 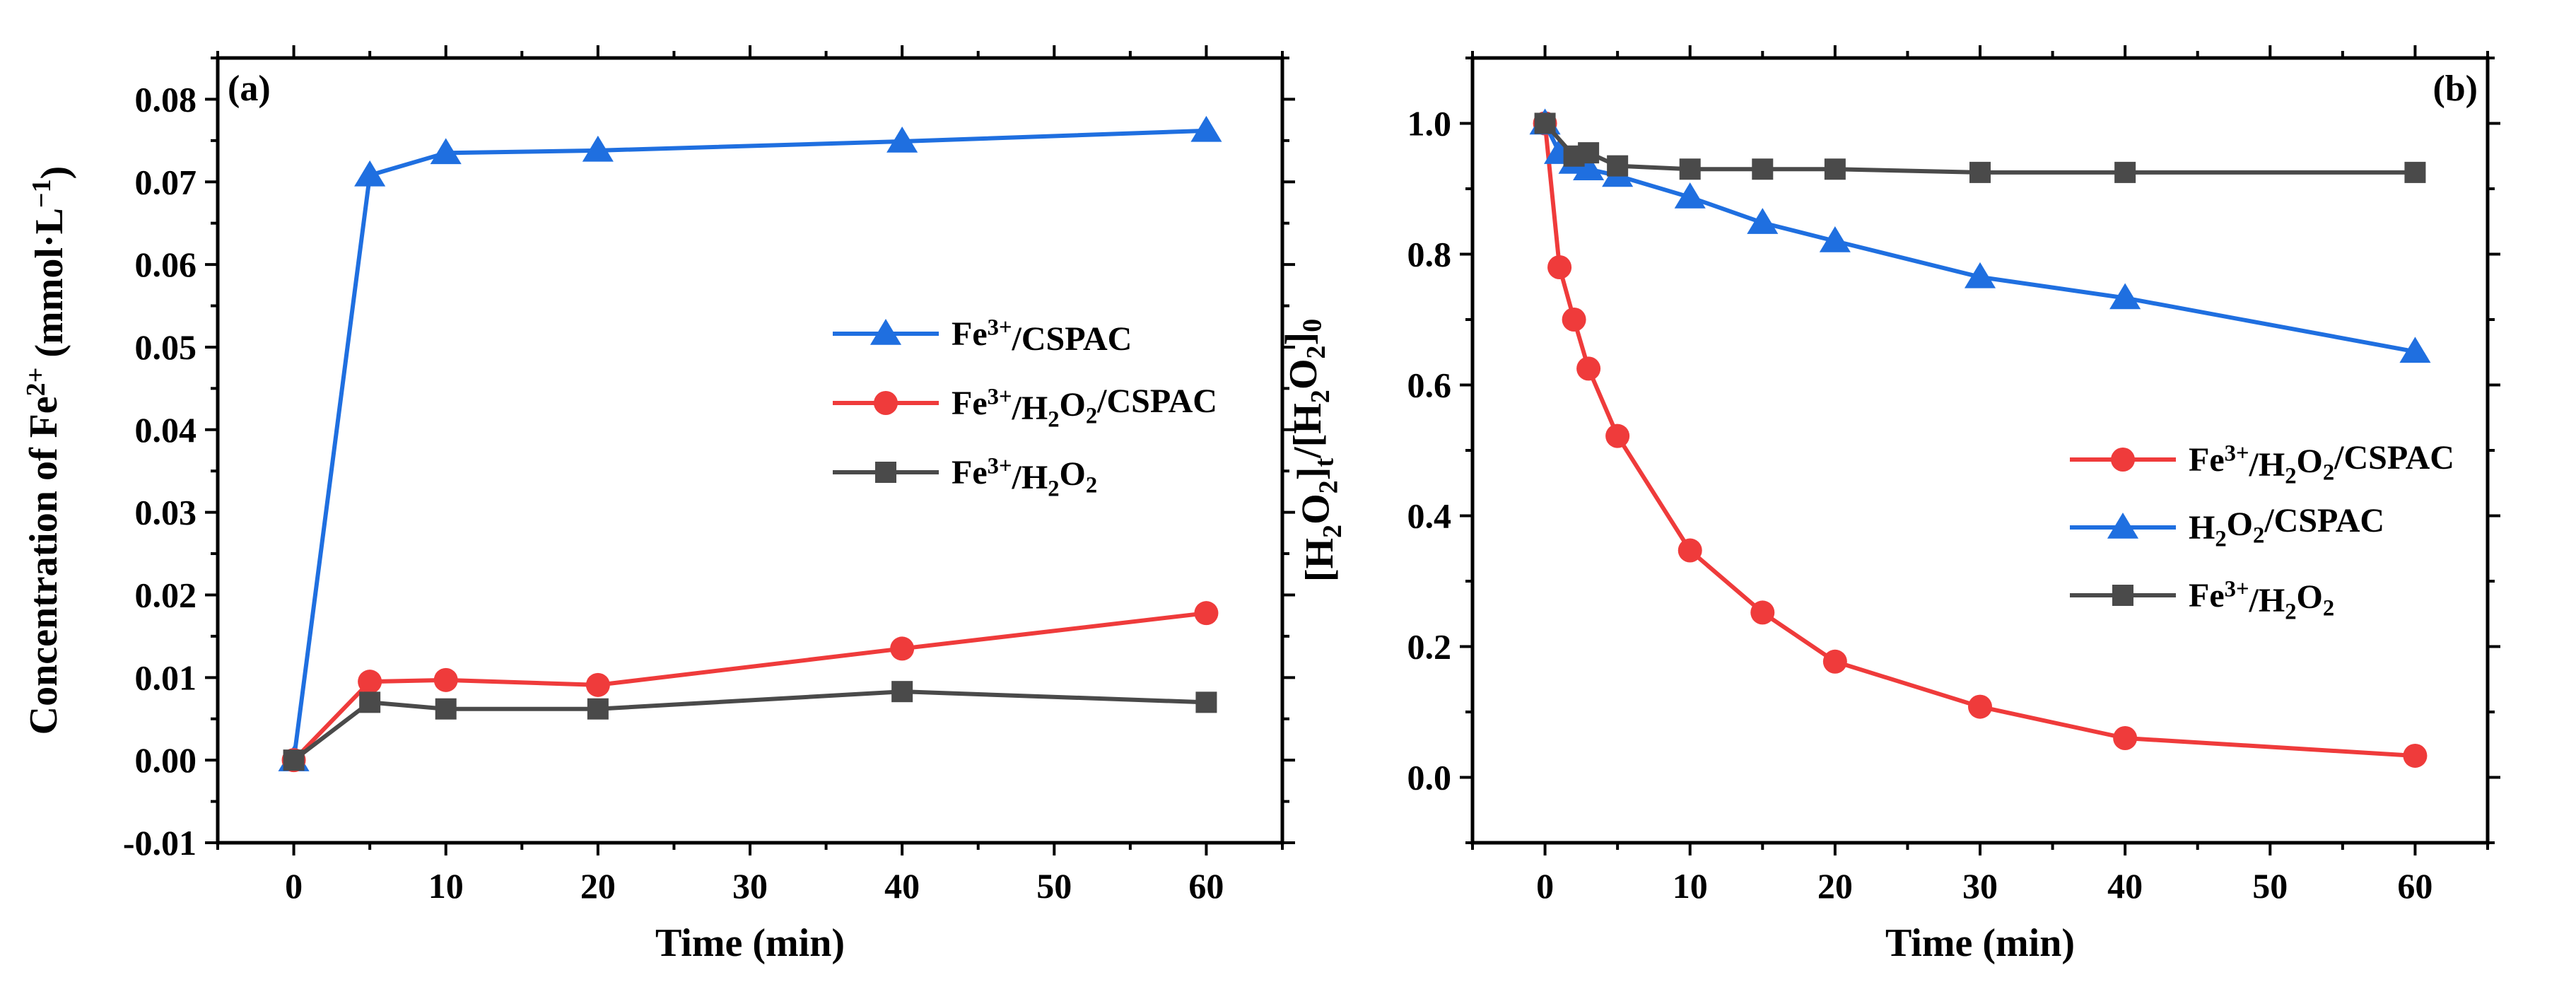 I want to click on legend-item: Fe3+/CSPAC, so click(x=983, y=336).